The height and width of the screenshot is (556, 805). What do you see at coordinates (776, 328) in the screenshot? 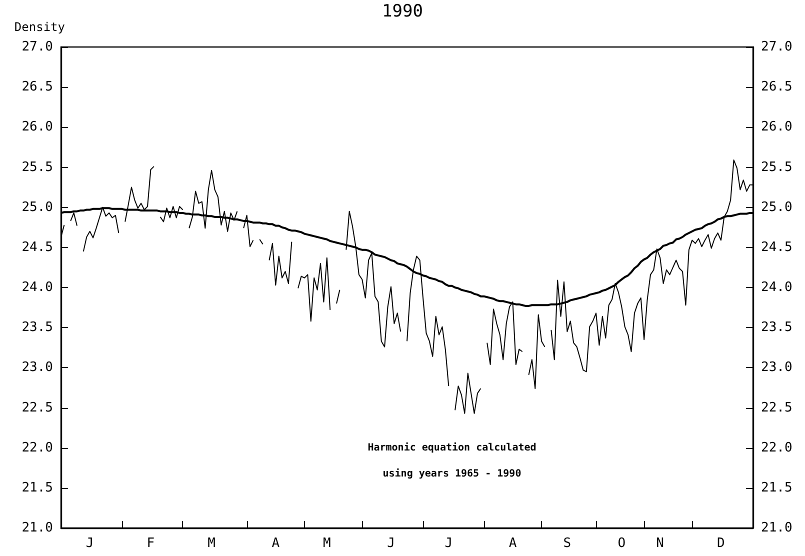
I see `y2-tick-label: 23.5` at bounding box center [776, 328].